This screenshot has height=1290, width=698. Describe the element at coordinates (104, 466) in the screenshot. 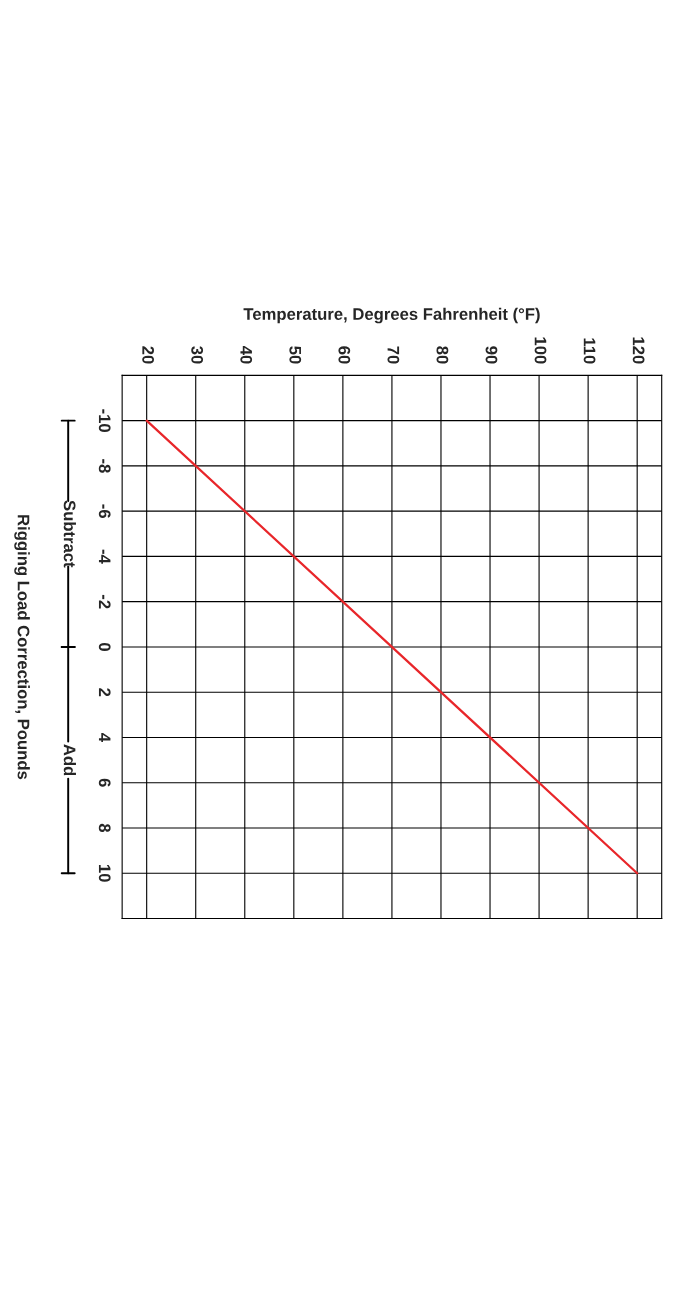

I see `y-tick-label: -8` at that location.